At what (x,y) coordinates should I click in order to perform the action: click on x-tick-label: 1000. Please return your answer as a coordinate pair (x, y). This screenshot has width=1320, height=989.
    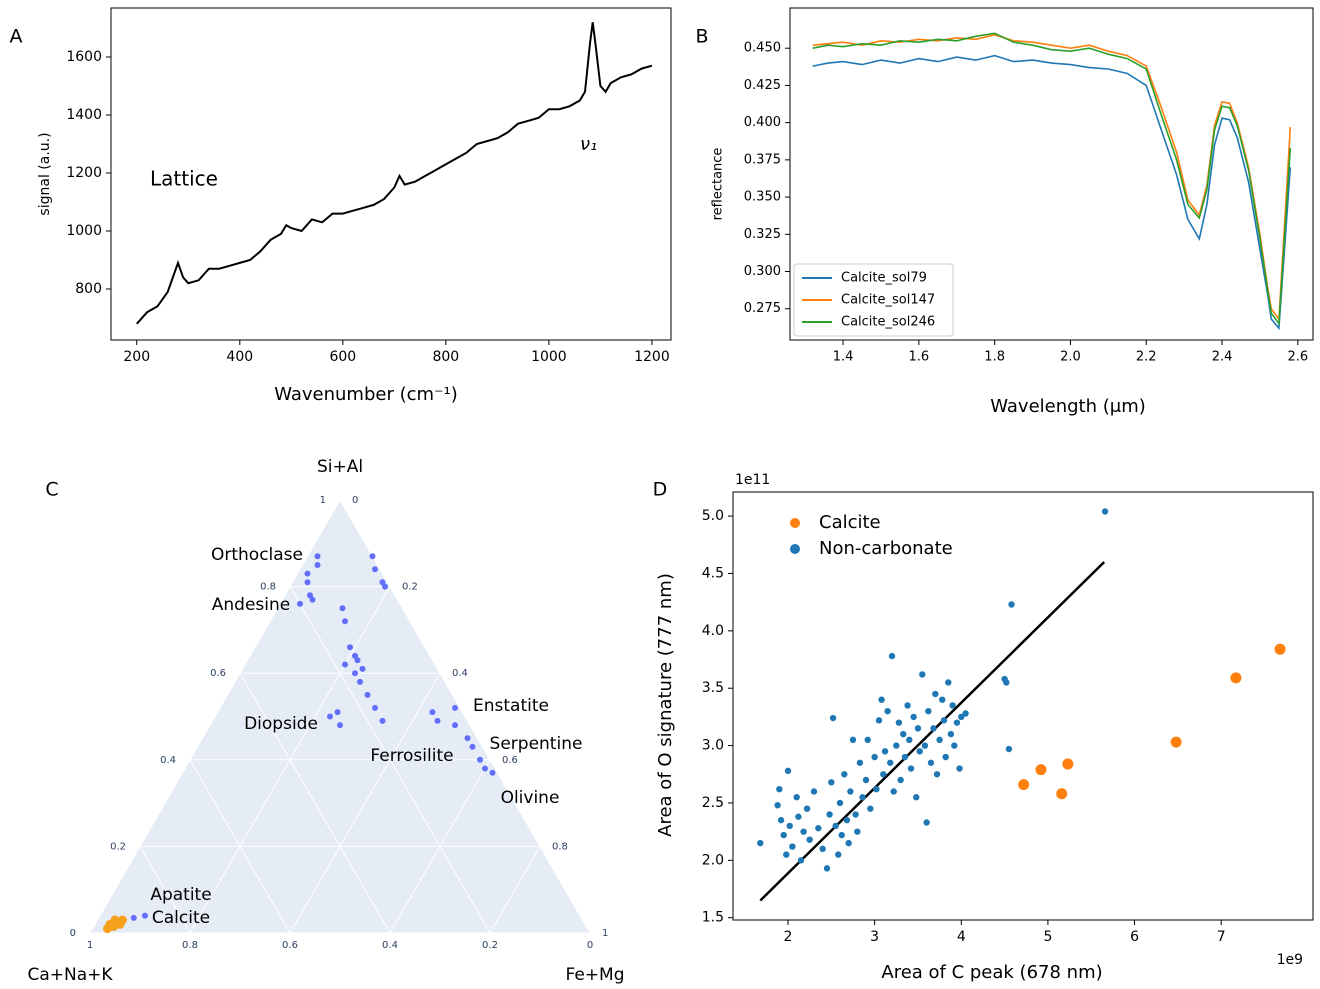
    Looking at the image, I should click on (549, 357).